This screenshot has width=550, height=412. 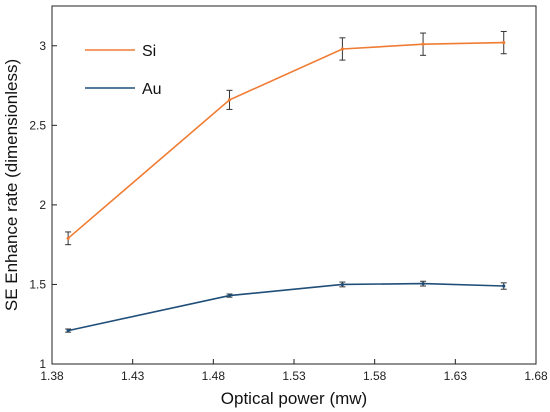 What do you see at coordinates (42, 205) in the screenshot?
I see `y-tick-label: 2` at bounding box center [42, 205].